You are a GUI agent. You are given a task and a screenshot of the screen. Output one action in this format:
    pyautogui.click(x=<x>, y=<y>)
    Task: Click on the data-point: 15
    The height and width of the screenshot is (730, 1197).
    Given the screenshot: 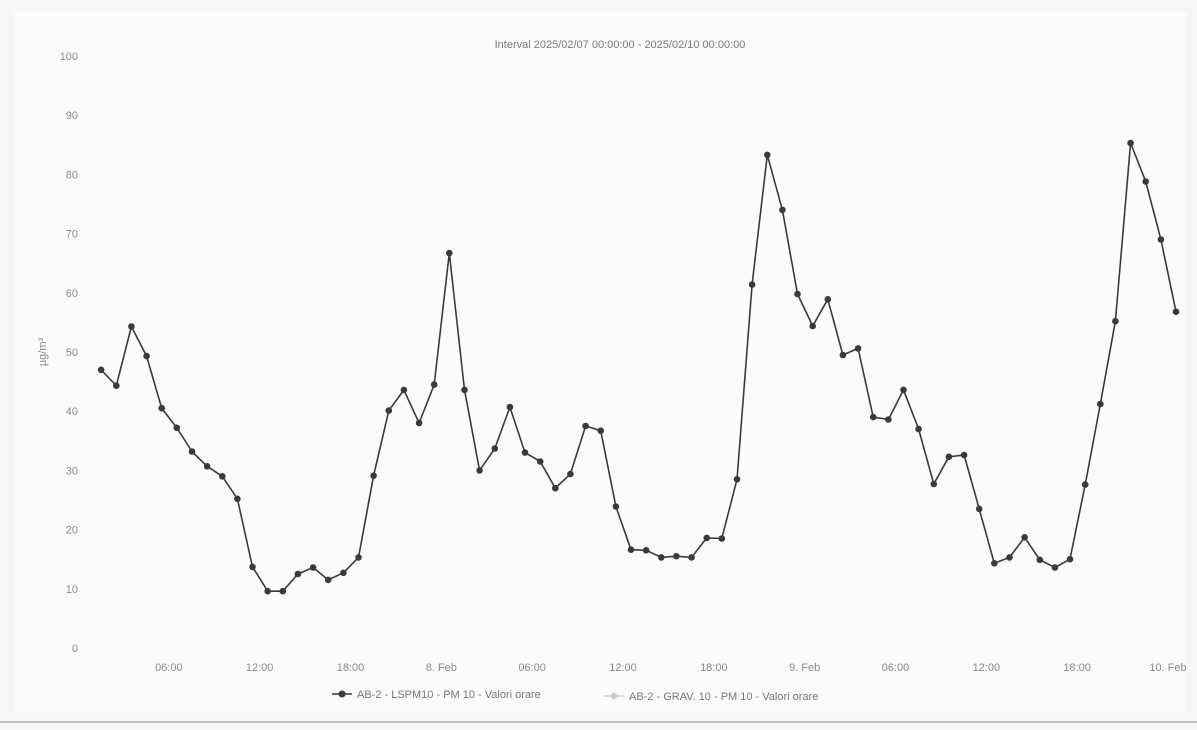 What is the action you would take?
    pyautogui.click(x=1070, y=559)
    